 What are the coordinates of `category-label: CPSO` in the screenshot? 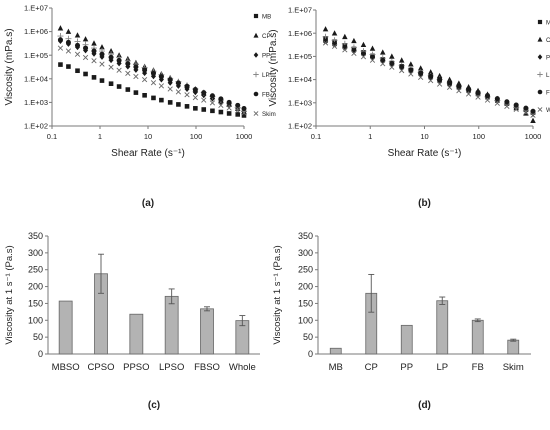 It's located at (101, 367).